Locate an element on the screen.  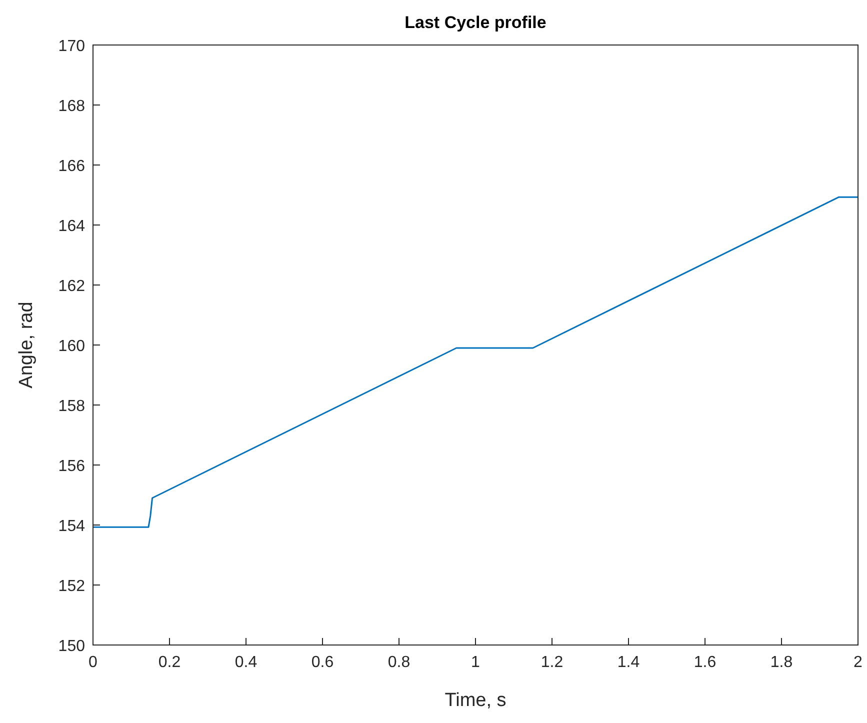
y-tick-label: 166 is located at coordinates (72, 166).